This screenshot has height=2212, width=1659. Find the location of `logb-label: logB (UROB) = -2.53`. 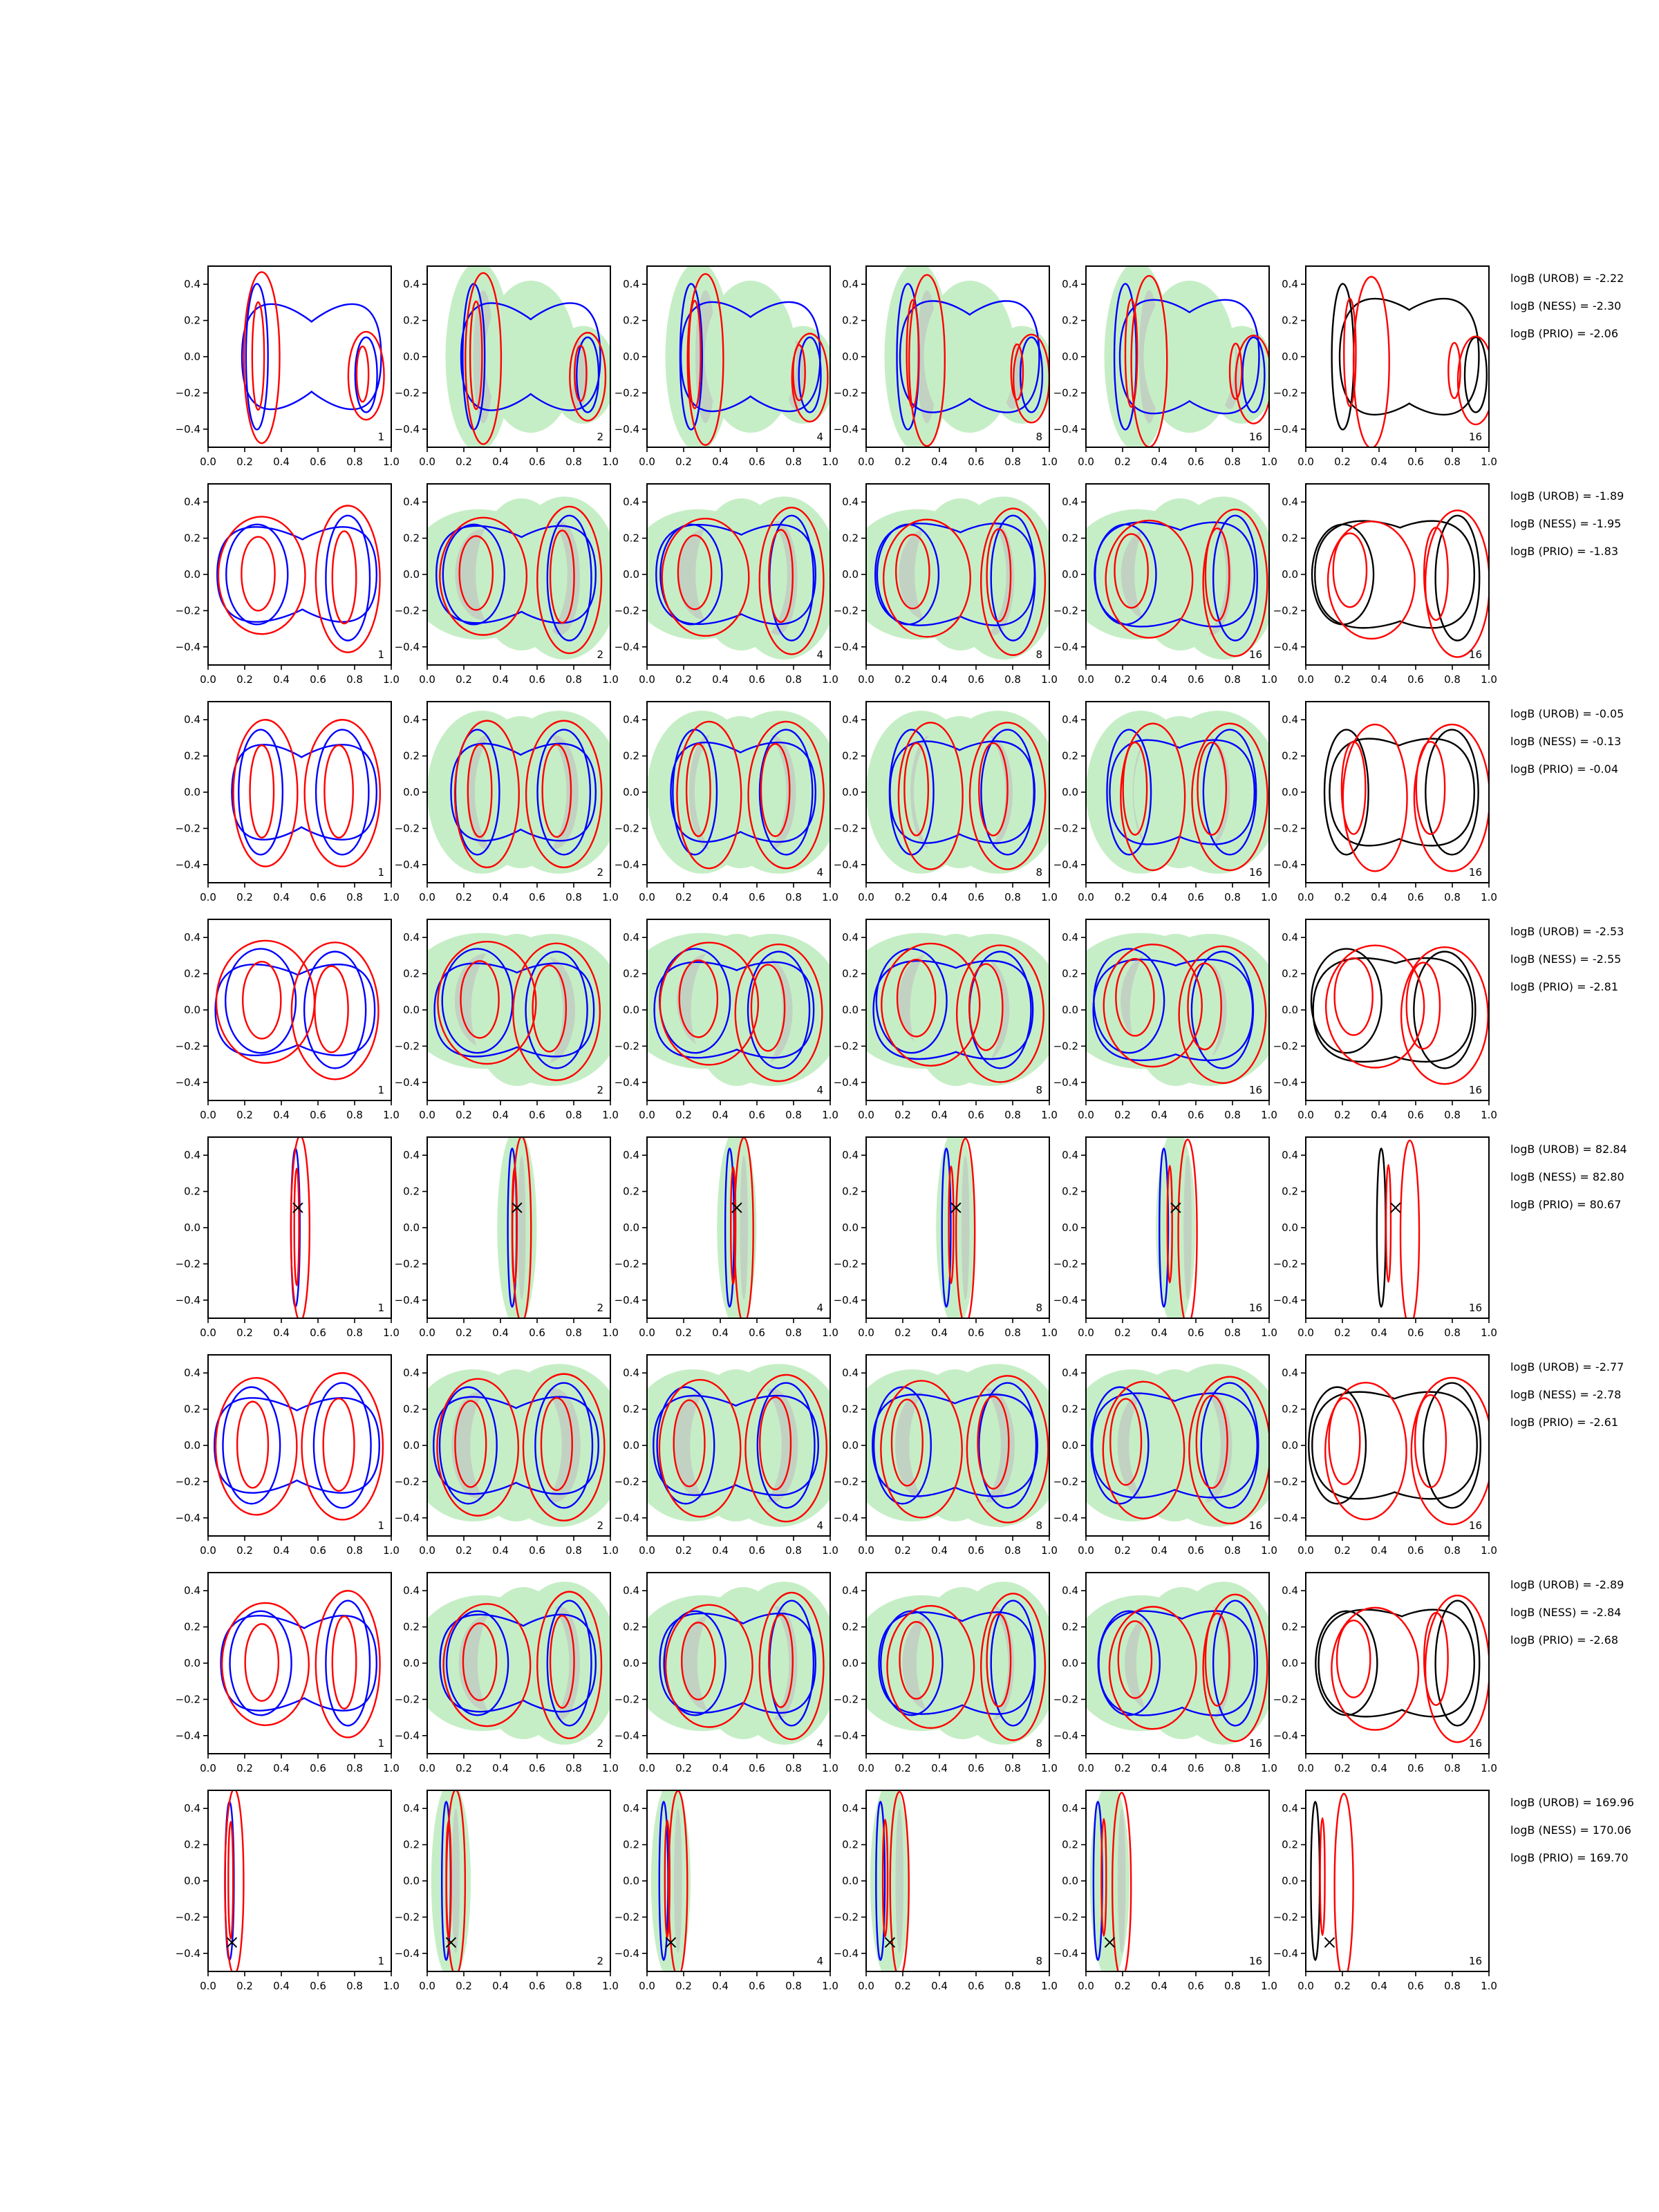

logb-label: logB (UROB) = -2.53 is located at coordinates (1567, 931).